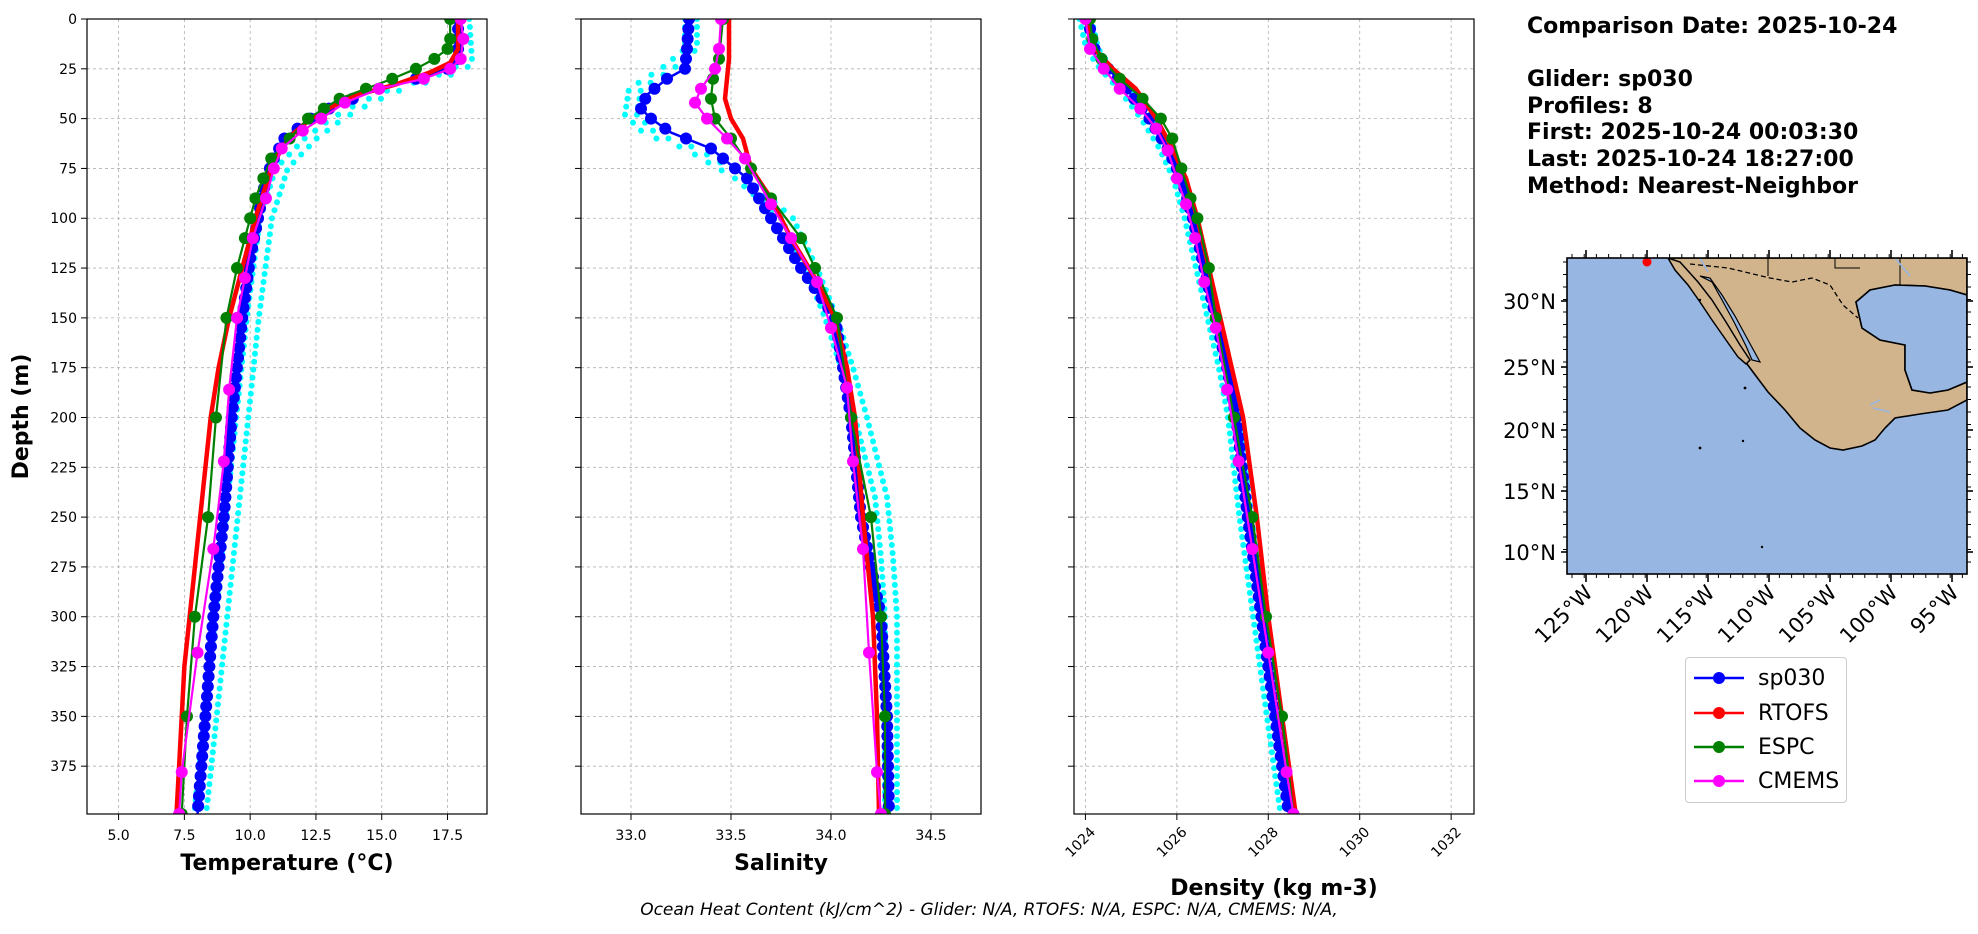 Image resolution: width=1978 pixels, height=934 pixels. What do you see at coordinates (447, 836) in the screenshot?
I see `x-tick-label: 17.5` at bounding box center [447, 836].